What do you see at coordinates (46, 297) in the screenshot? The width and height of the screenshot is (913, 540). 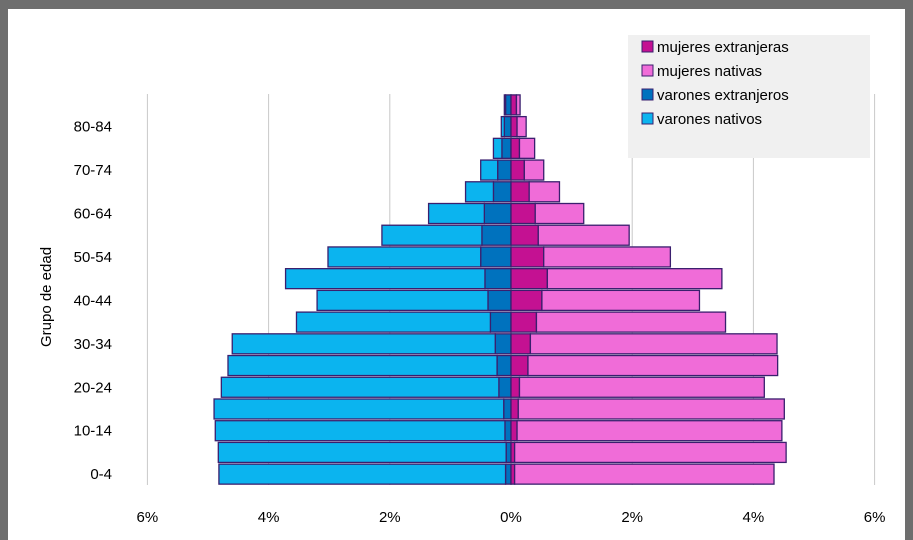 I see `y-axis-label: Grupo de edad` at bounding box center [46, 297].